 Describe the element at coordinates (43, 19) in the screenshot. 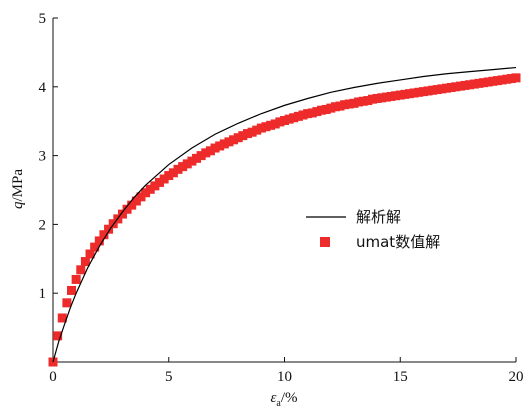

I see `y-tick-label: 5` at that location.